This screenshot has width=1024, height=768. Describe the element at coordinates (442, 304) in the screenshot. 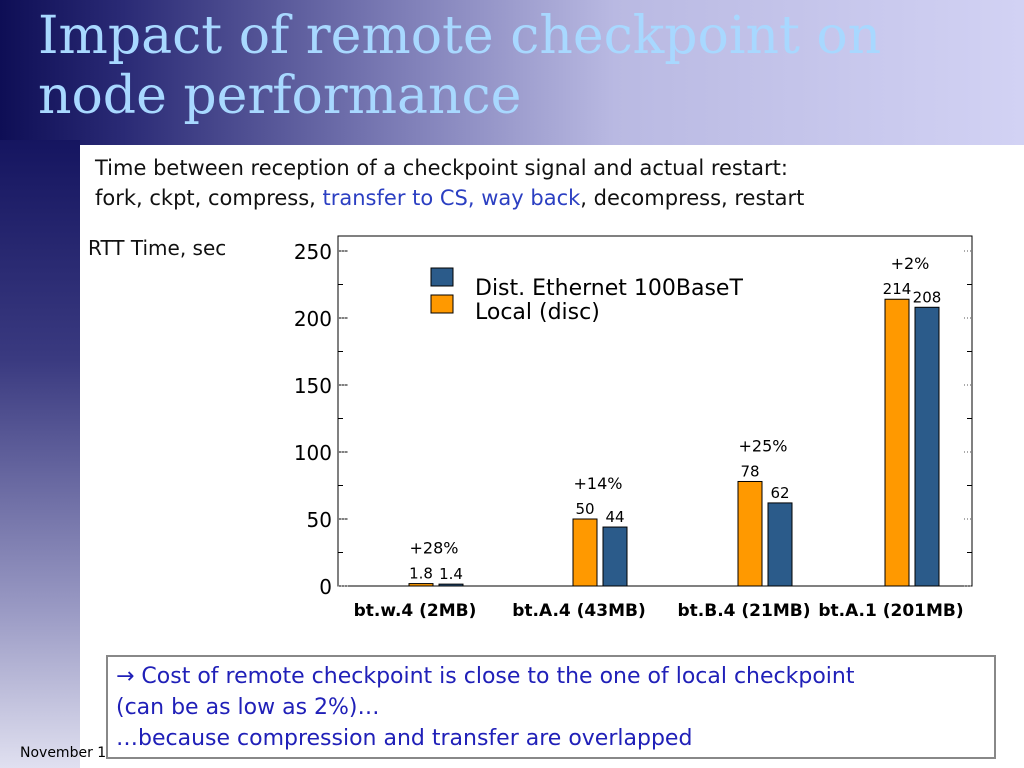

I see `legend-swatch-local` at that location.